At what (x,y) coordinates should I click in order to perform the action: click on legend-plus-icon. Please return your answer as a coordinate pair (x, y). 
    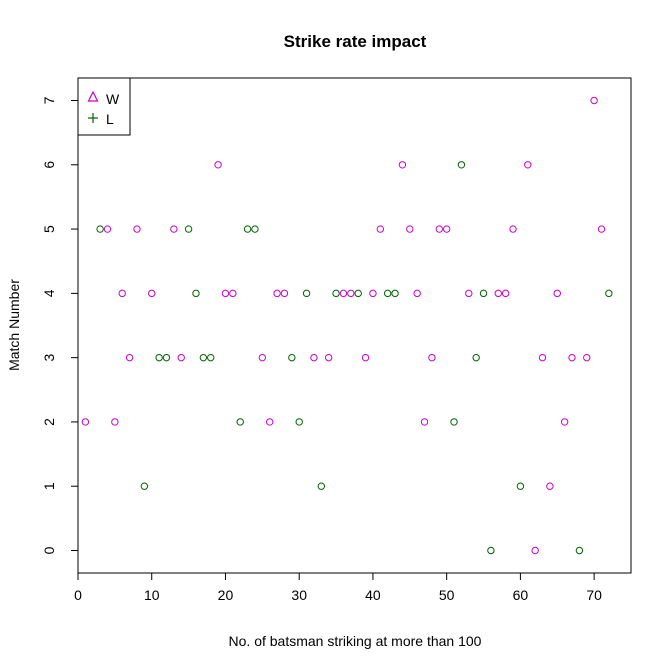
    Looking at the image, I should click on (93, 118).